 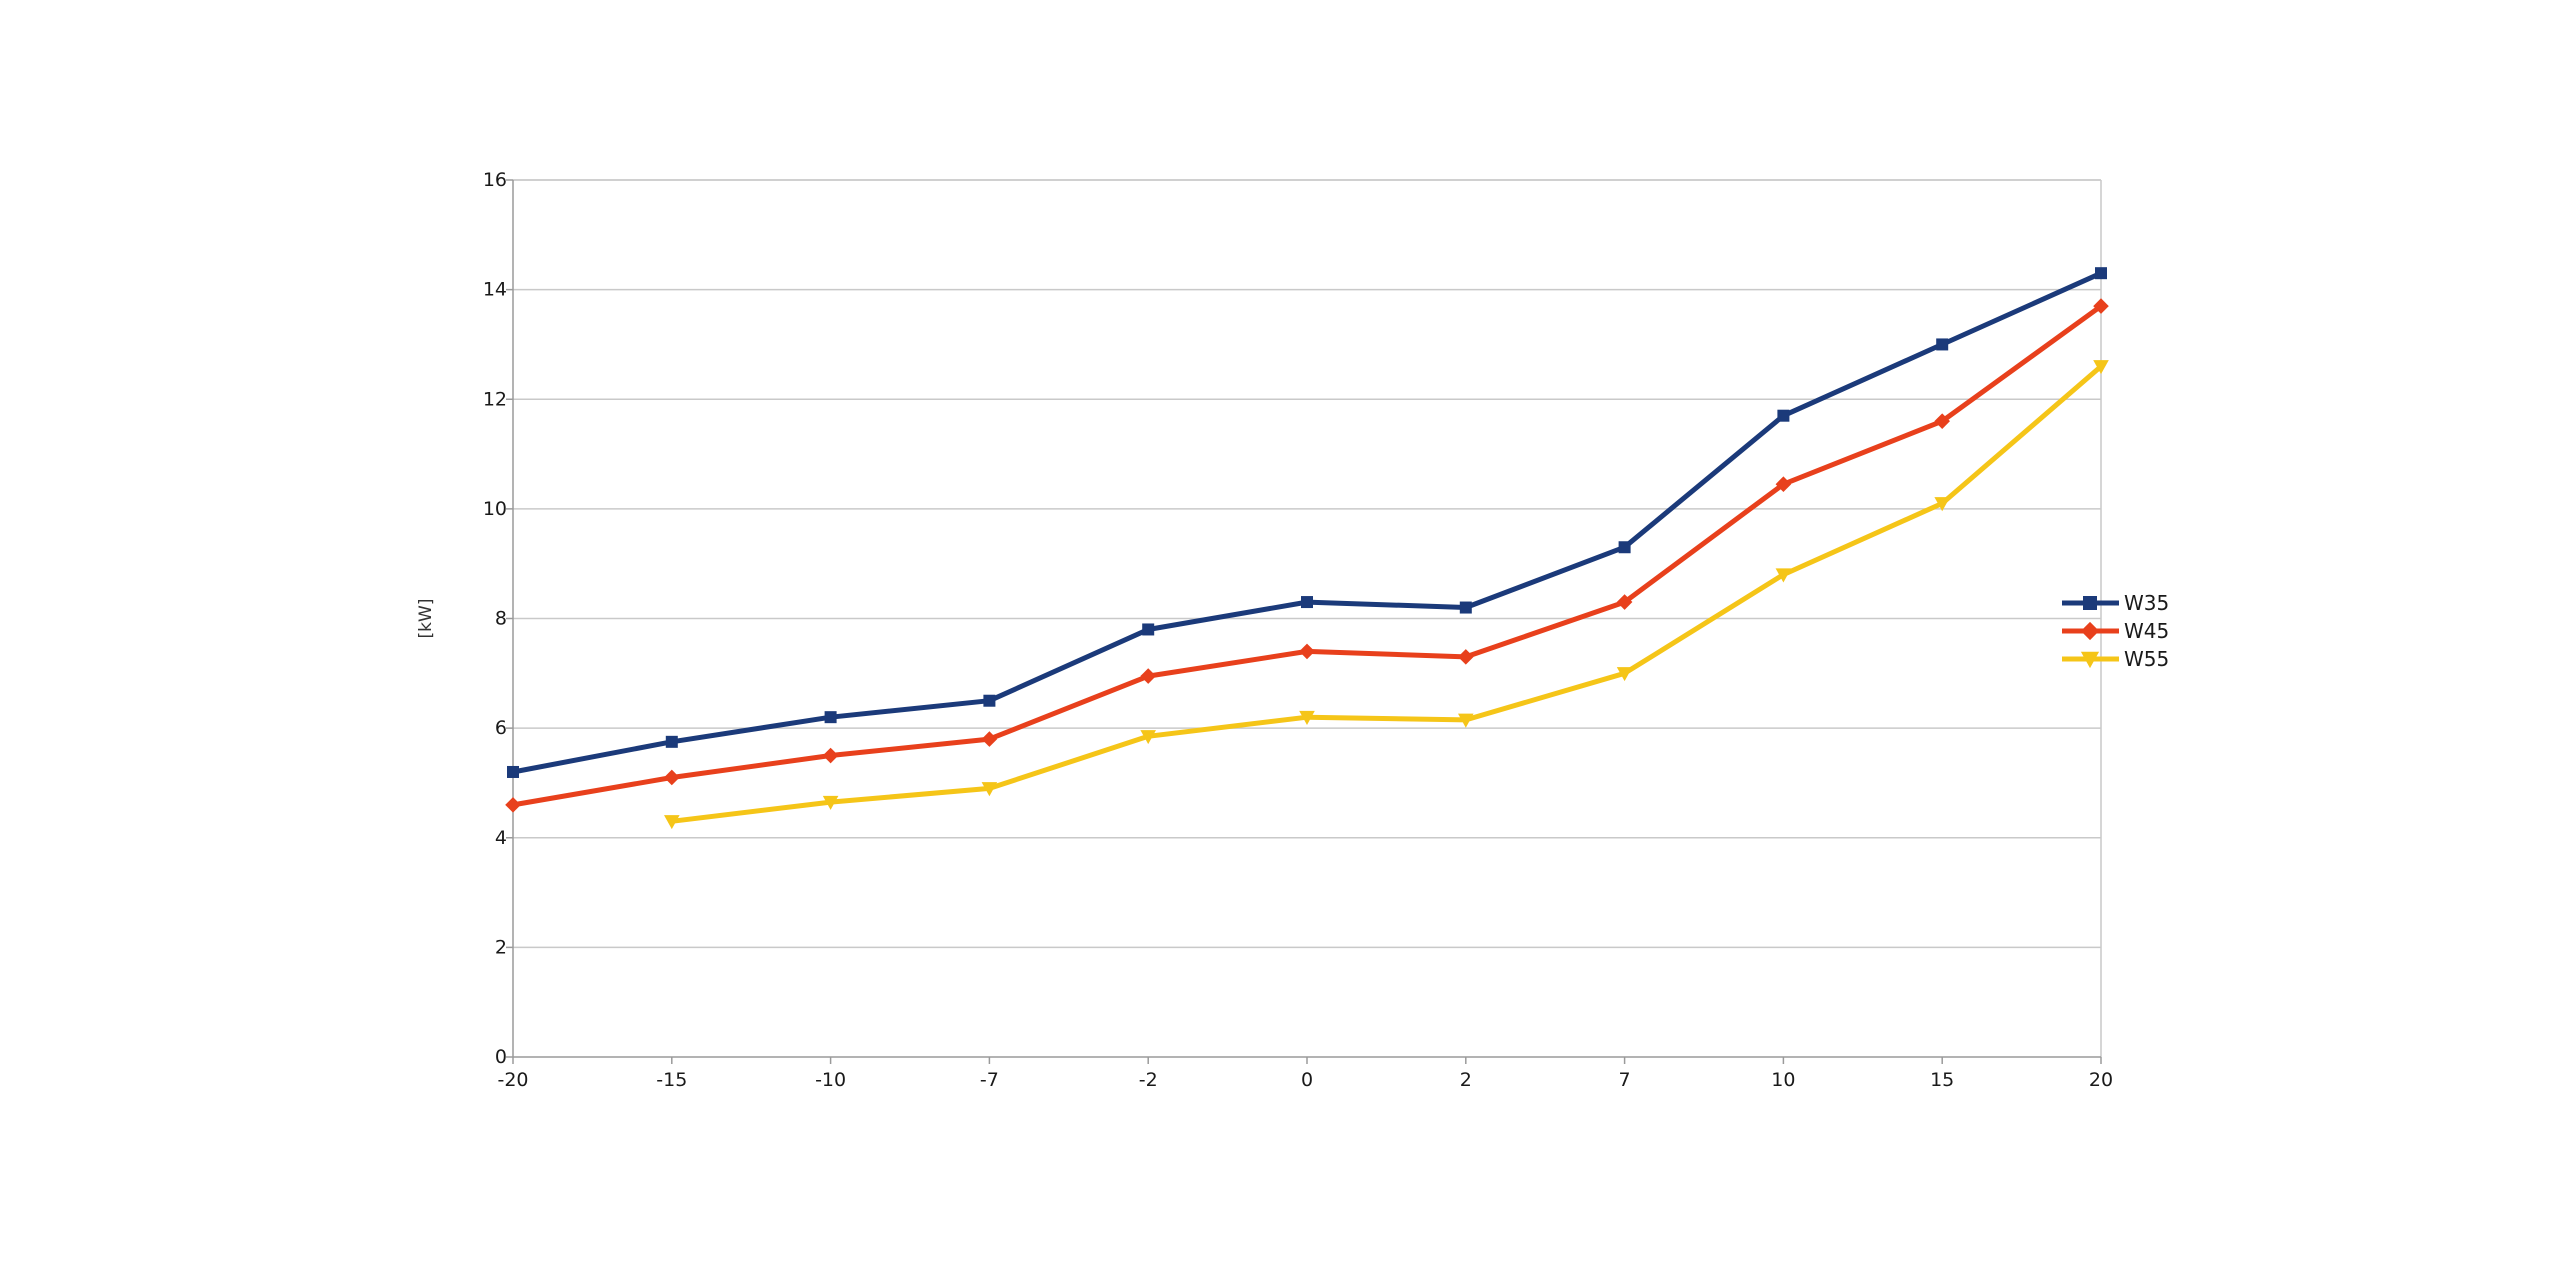 What do you see at coordinates (2146, 631) in the screenshot?
I see `legend-label: W45` at bounding box center [2146, 631].